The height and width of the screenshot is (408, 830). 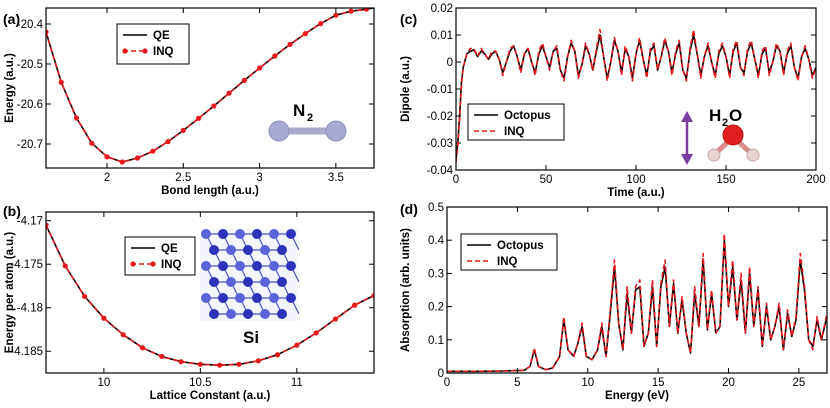 I want to click on x-axis-label: Time (a.u.), so click(x=635, y=193).